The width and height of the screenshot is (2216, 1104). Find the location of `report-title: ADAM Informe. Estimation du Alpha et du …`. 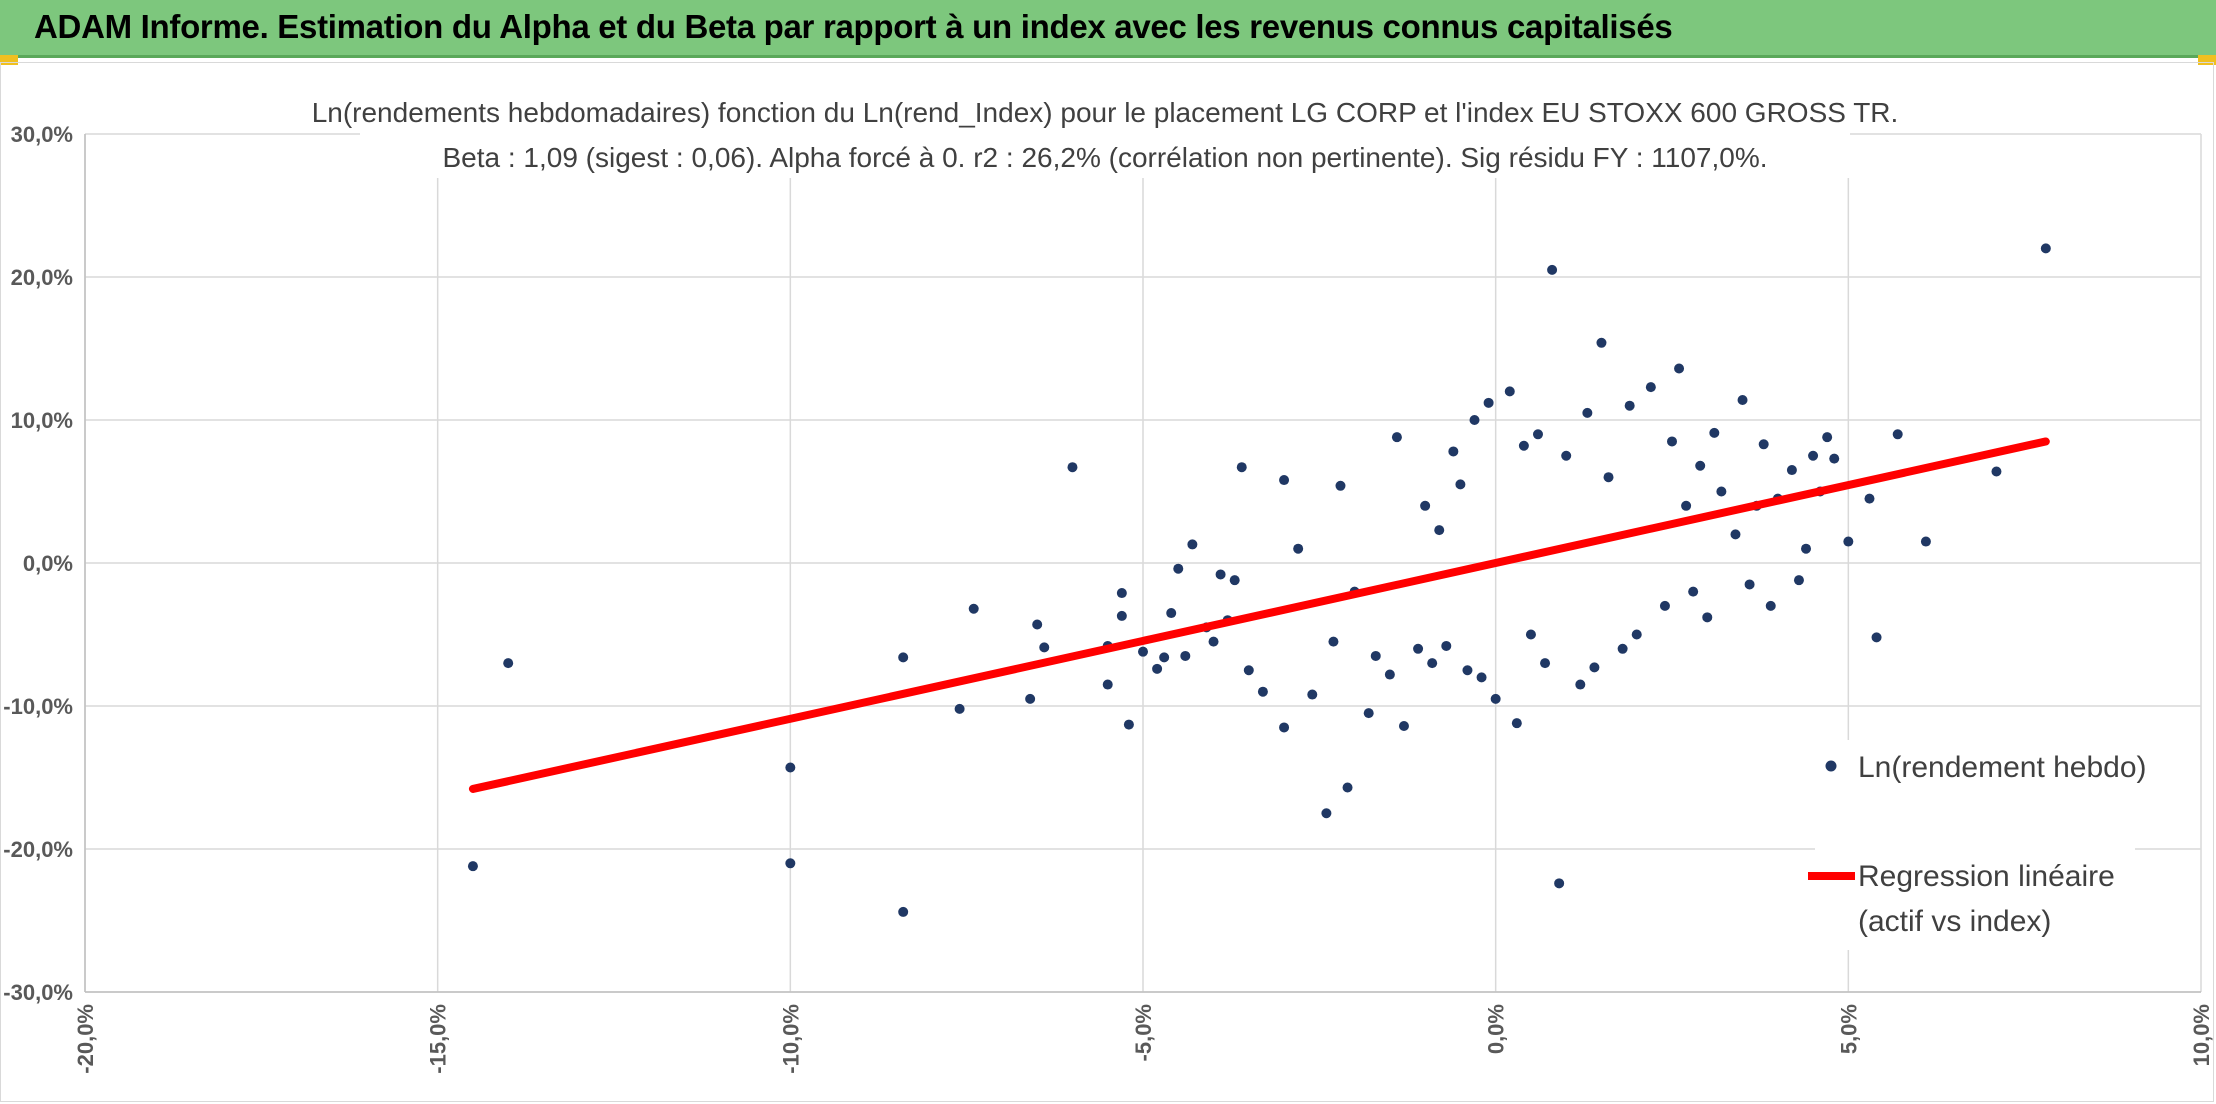

report-title: ADAM Informe. Estimation du Alpha et du … is located at coordinates (853, 26).